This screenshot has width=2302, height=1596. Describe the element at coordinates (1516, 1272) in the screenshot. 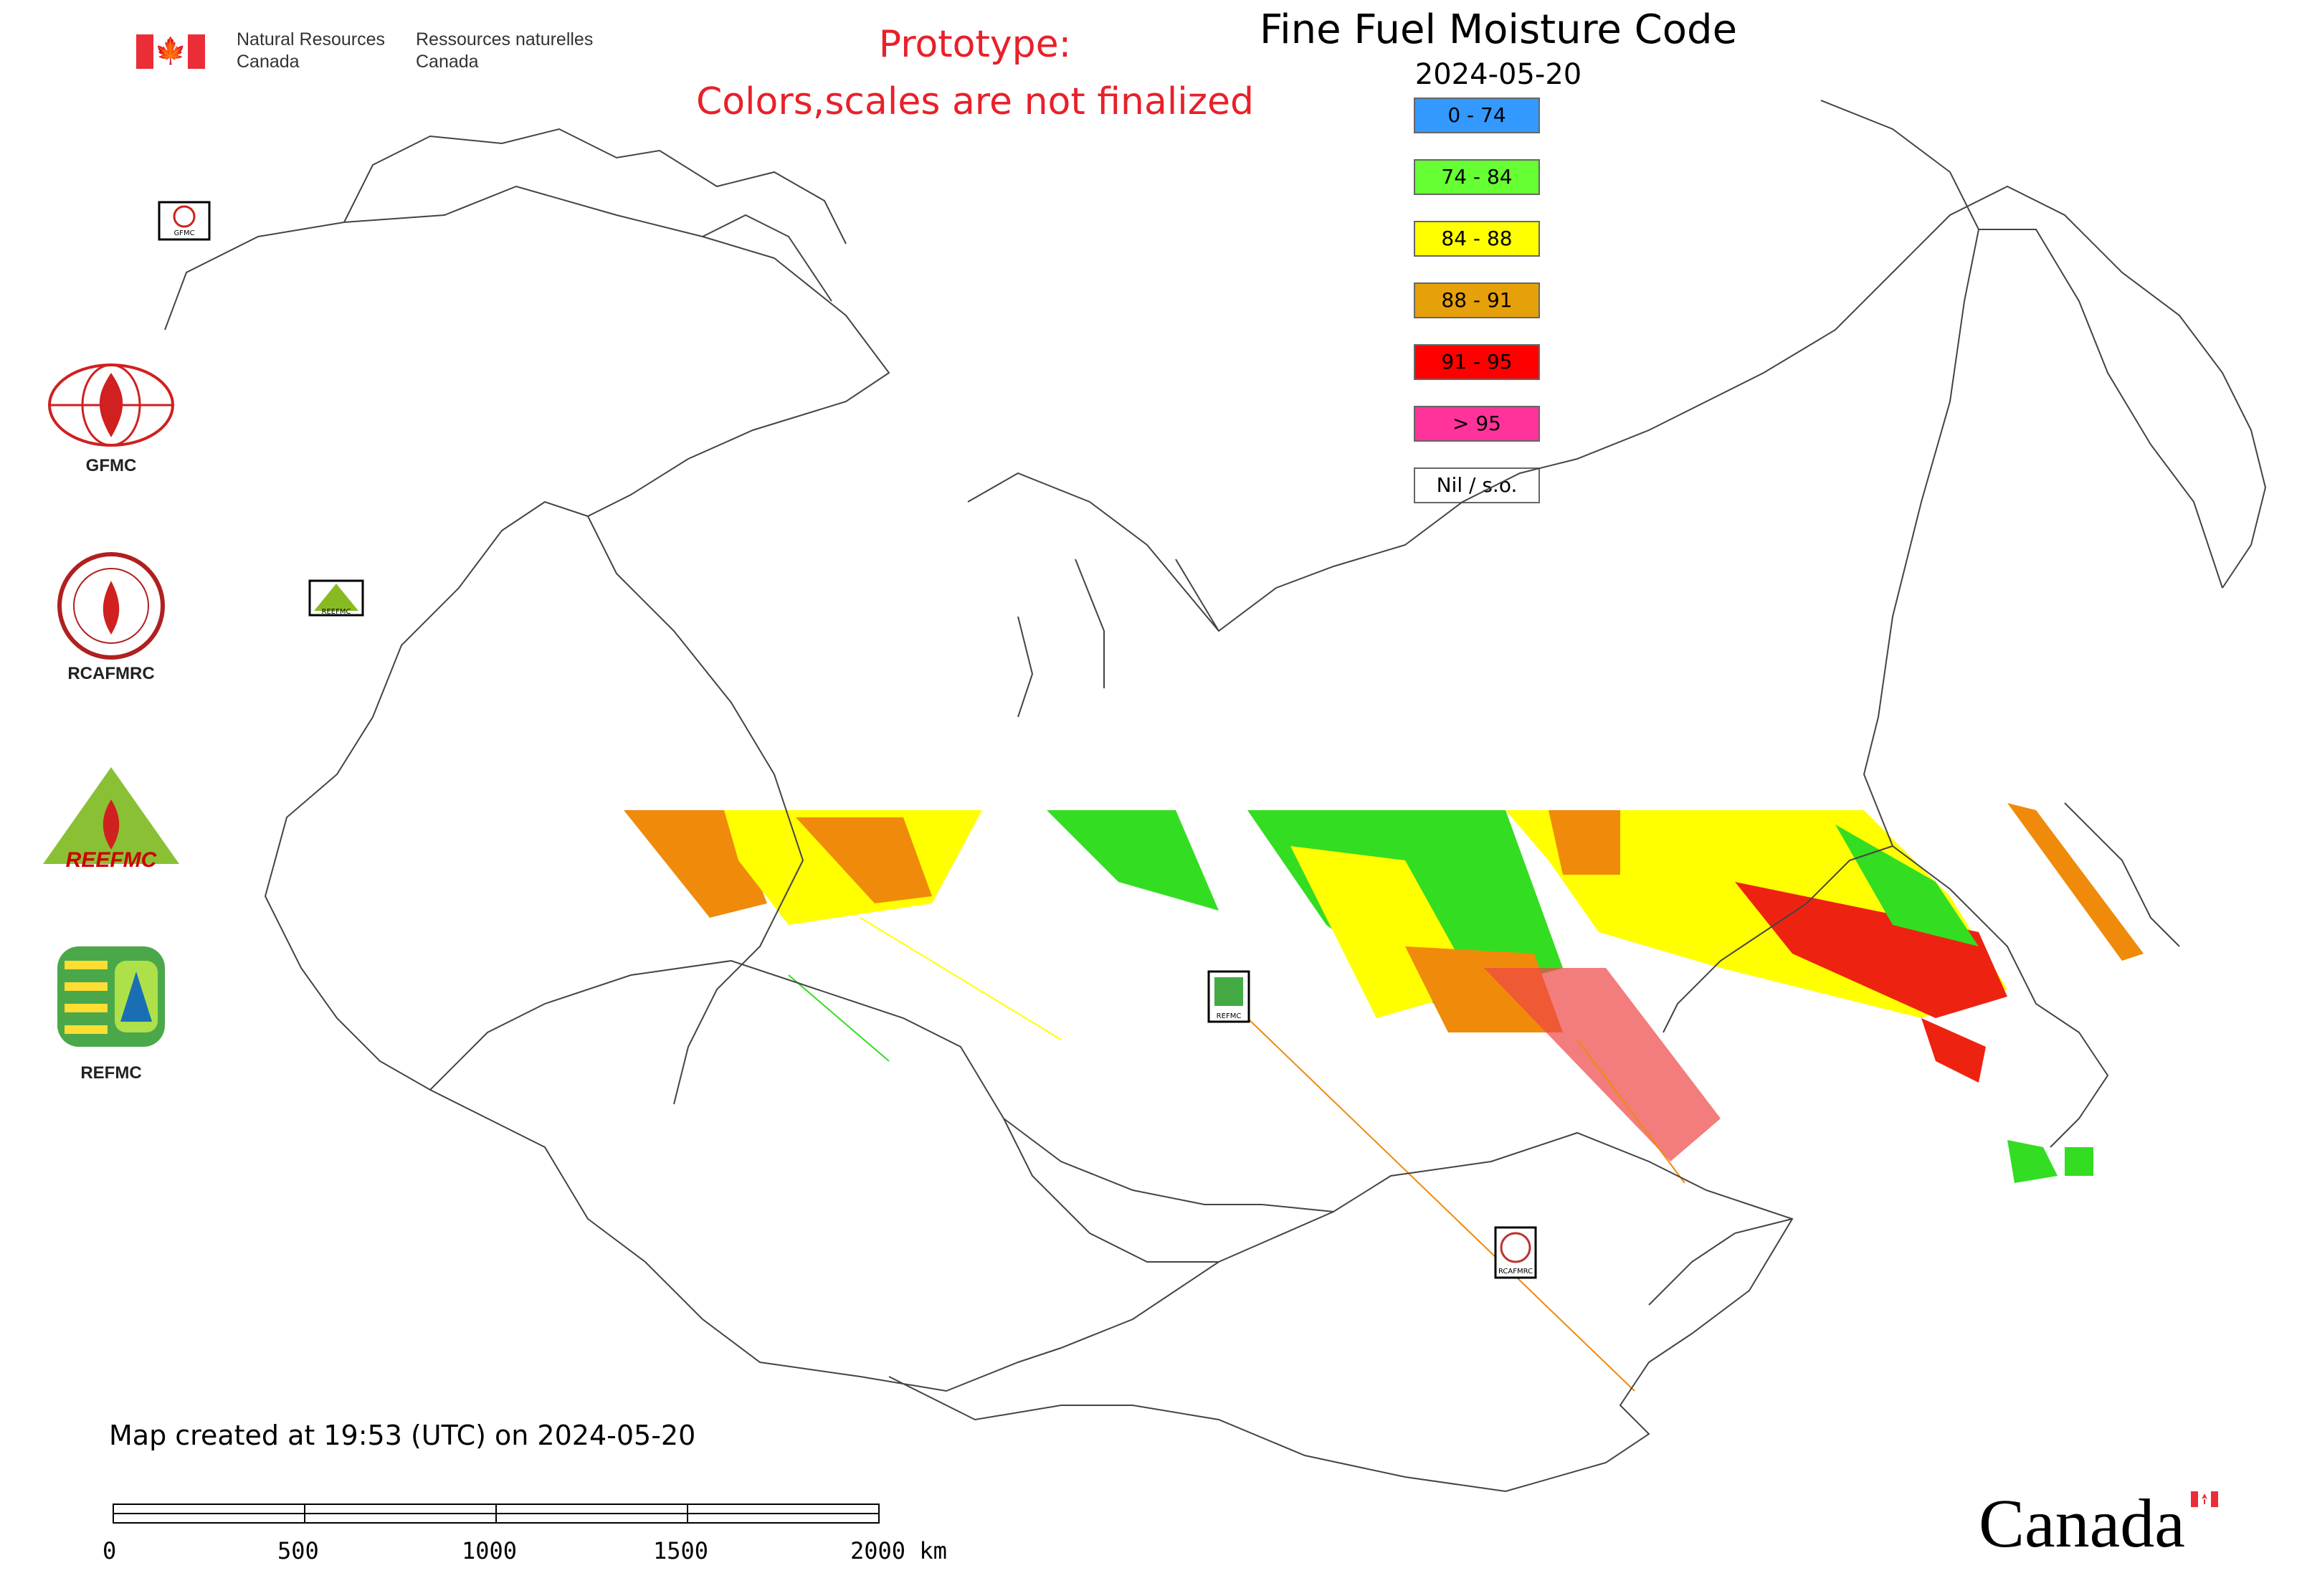

I see `map-marker-label-rcafmrc: RCAFMRC` at that location.